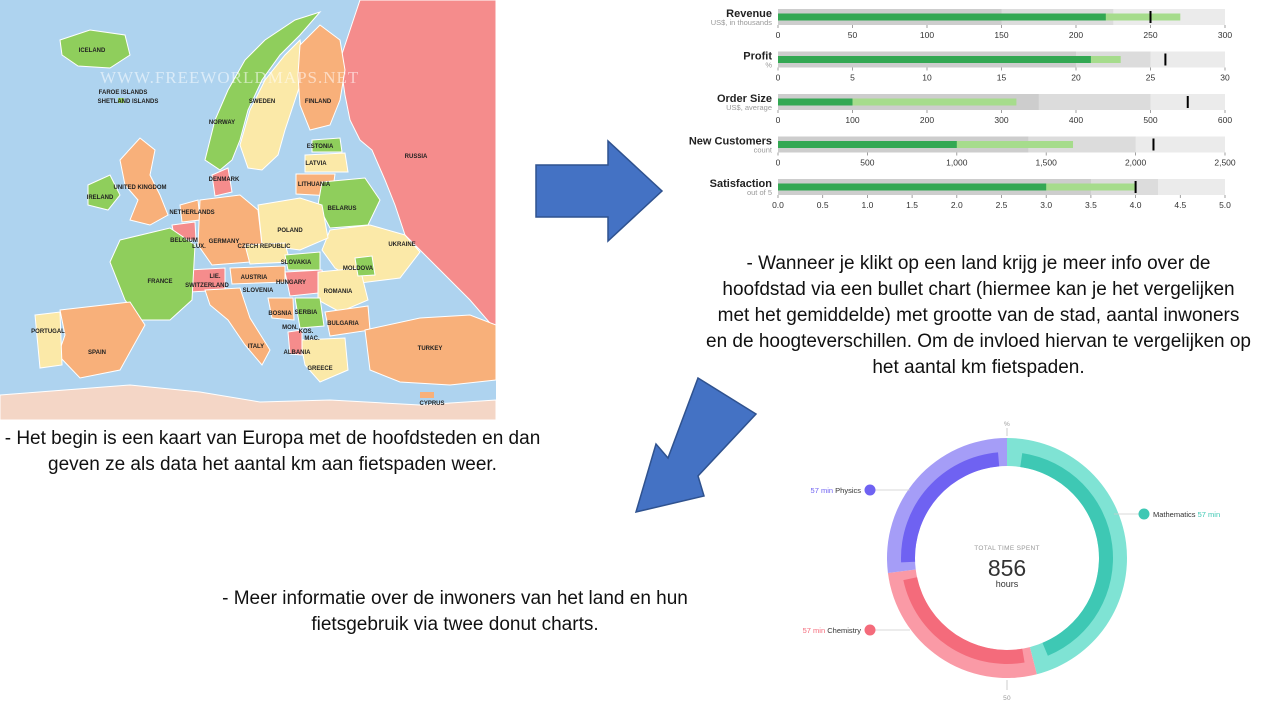  I want to click on country-portugal, so click(48, 340).